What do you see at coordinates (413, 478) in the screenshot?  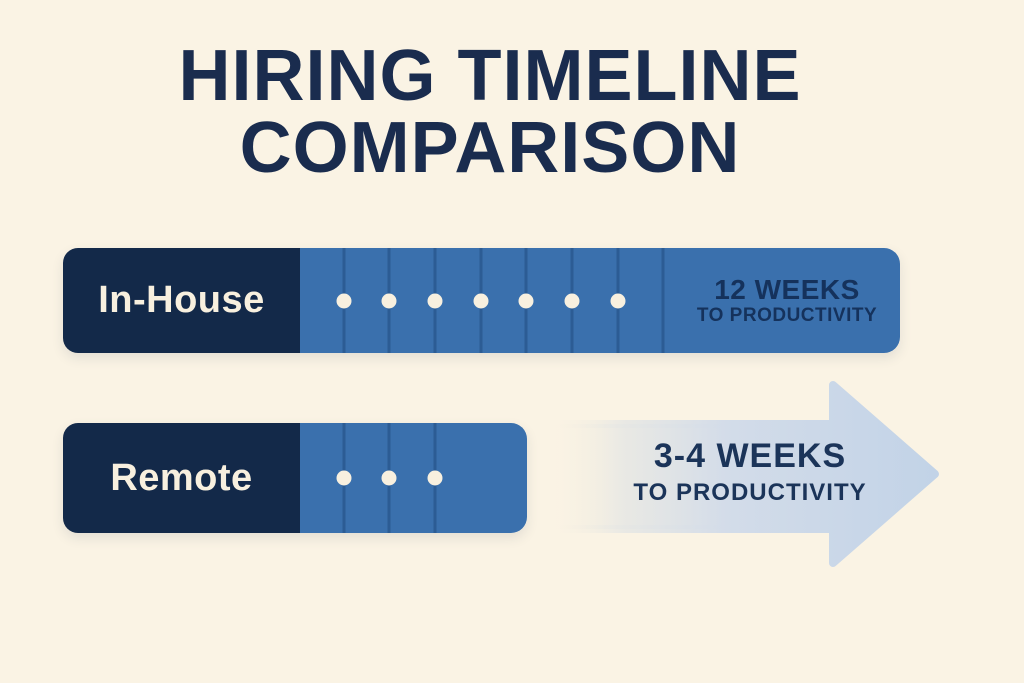 I see `remote-track` at bounding box center [413, 478].